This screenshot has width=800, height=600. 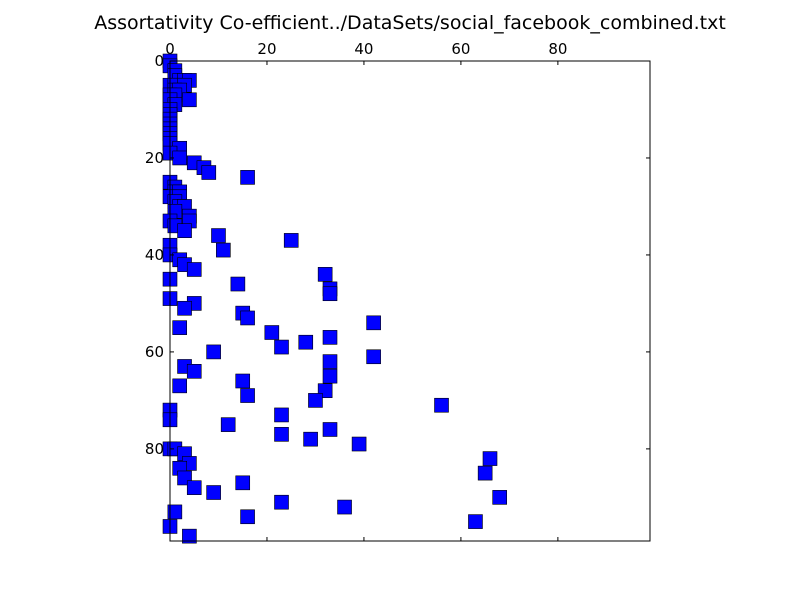 I want to click on x-tick-label: 60, so click(x=460, y=49).